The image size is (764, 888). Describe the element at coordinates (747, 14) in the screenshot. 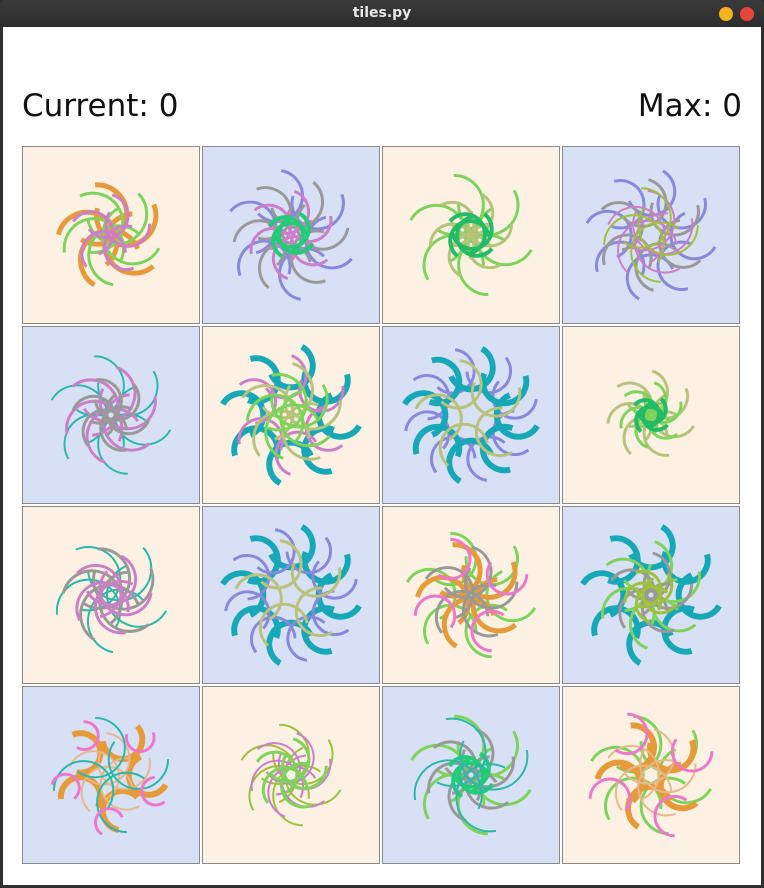

I see `close-icon` at that location.